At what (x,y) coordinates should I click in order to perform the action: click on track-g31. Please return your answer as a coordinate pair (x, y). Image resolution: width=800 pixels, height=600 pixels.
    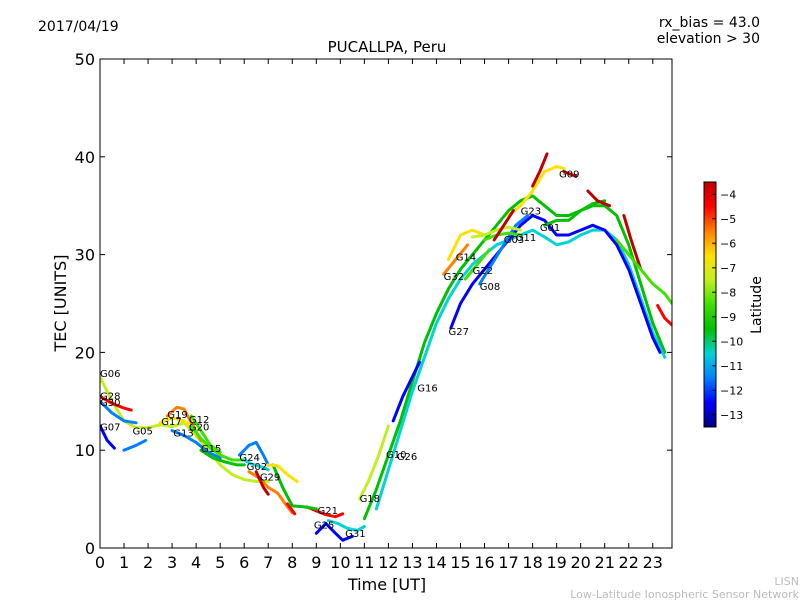
    Looking at the image, I should click on (346, 525).